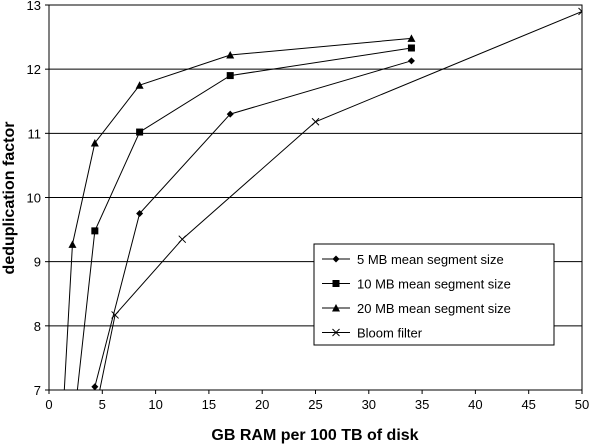 This screenshot has width=591, height=445. I want to click on x-tick-labels: 0 5 10 15 20 25 30 35 40 45 50, so click(317, 401).